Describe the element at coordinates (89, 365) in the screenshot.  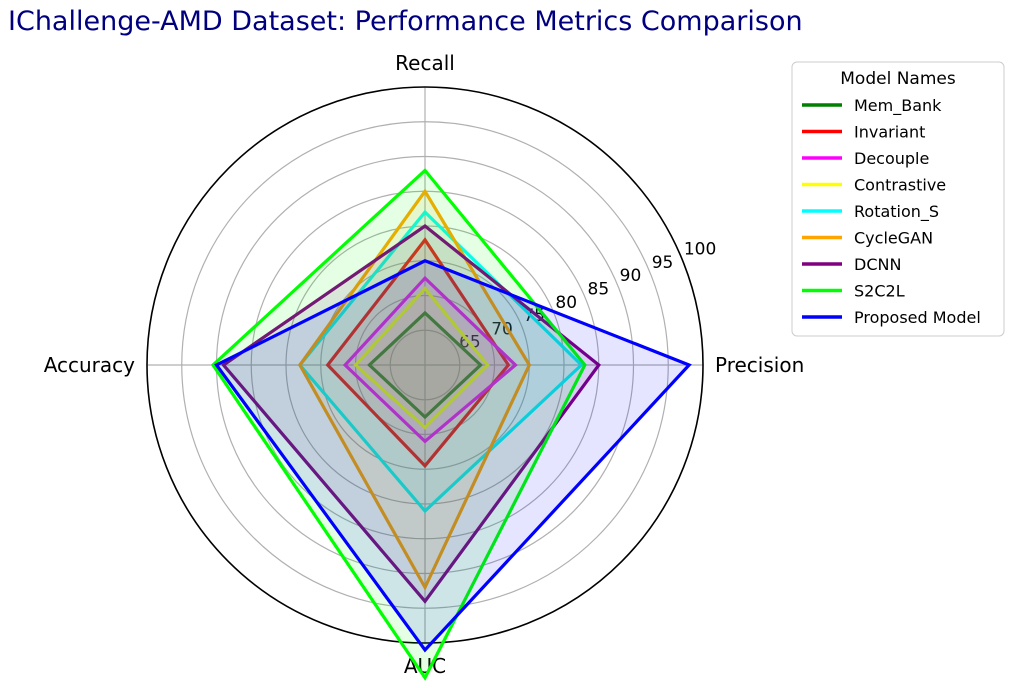
I see `axis-label-accuracy: Accuracy` at that location.